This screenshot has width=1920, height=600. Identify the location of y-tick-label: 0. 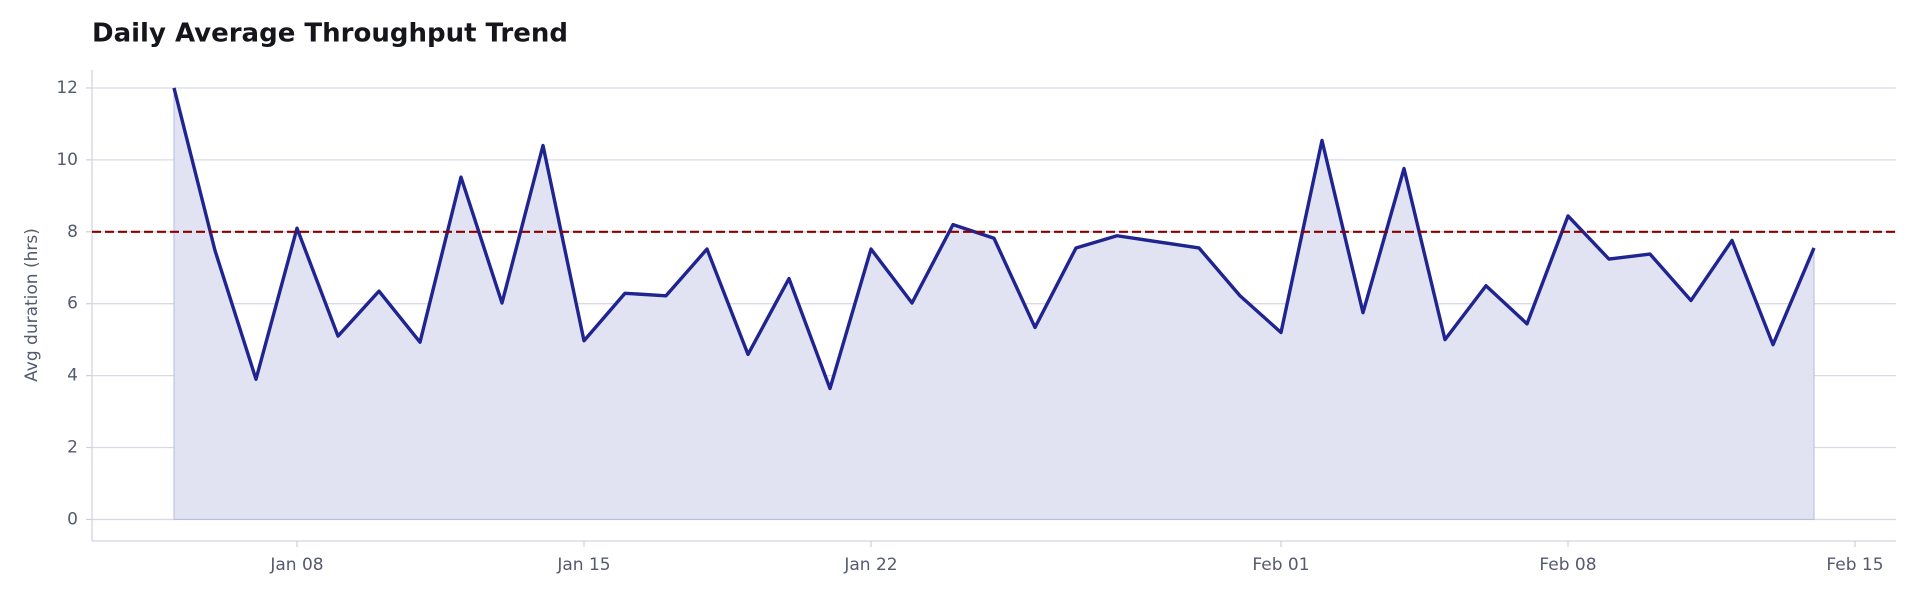
(72, 519).